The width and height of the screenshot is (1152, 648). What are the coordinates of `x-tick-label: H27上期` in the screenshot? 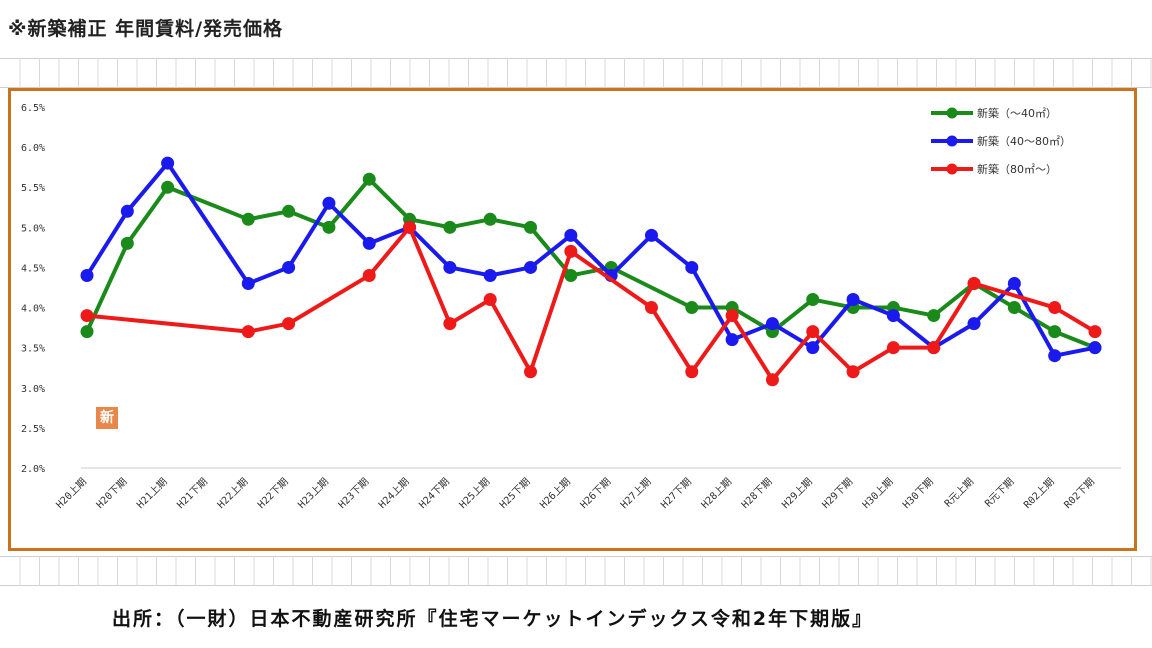 It's located at (635, 493).